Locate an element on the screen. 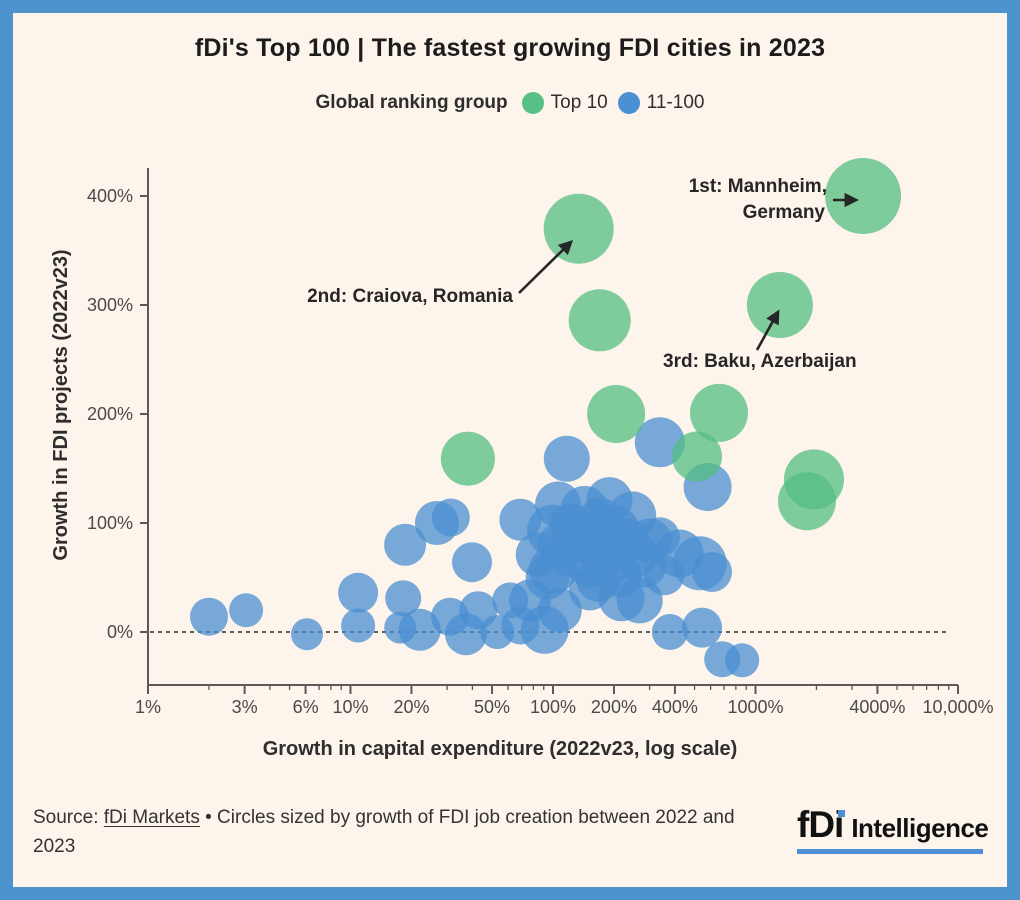 This screenshot has width=1020, height=900. x-tick-label: 6% is located at coordinates (306, 707).